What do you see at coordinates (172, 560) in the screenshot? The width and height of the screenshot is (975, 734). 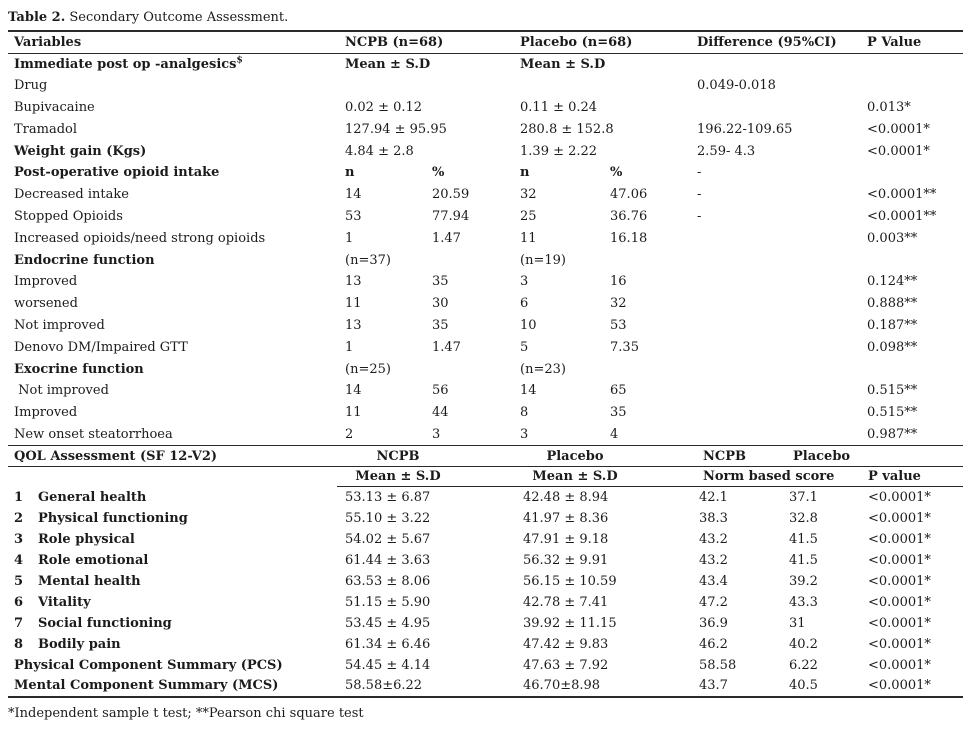 I see `row-label: 4 Role emotional` at bounding box center [172, 560].